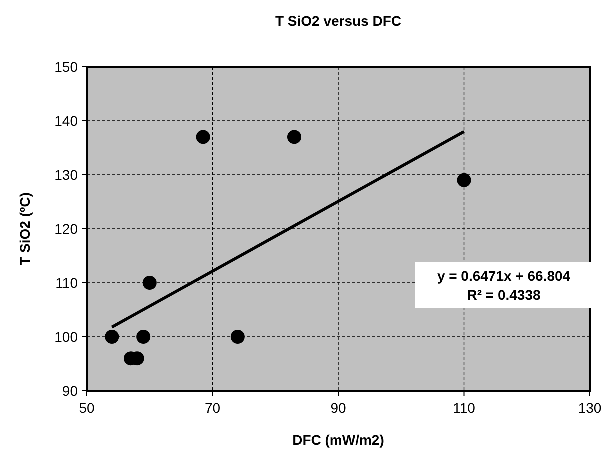  What do you see at coordinates (67, 283) in the screenshot?
I see `y-tick-label: 110` at bounding box center [67, 283].